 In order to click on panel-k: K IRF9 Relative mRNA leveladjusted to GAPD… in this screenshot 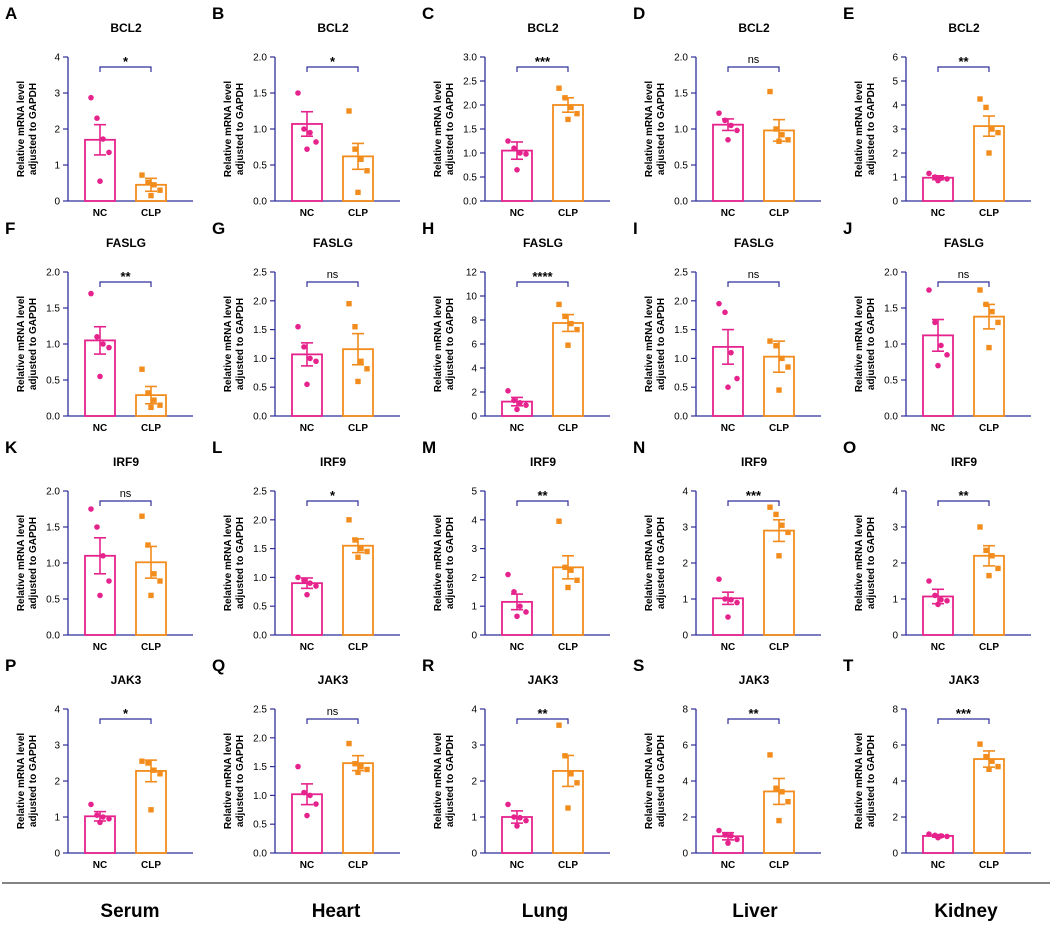, I will do `click(99, 545)`.